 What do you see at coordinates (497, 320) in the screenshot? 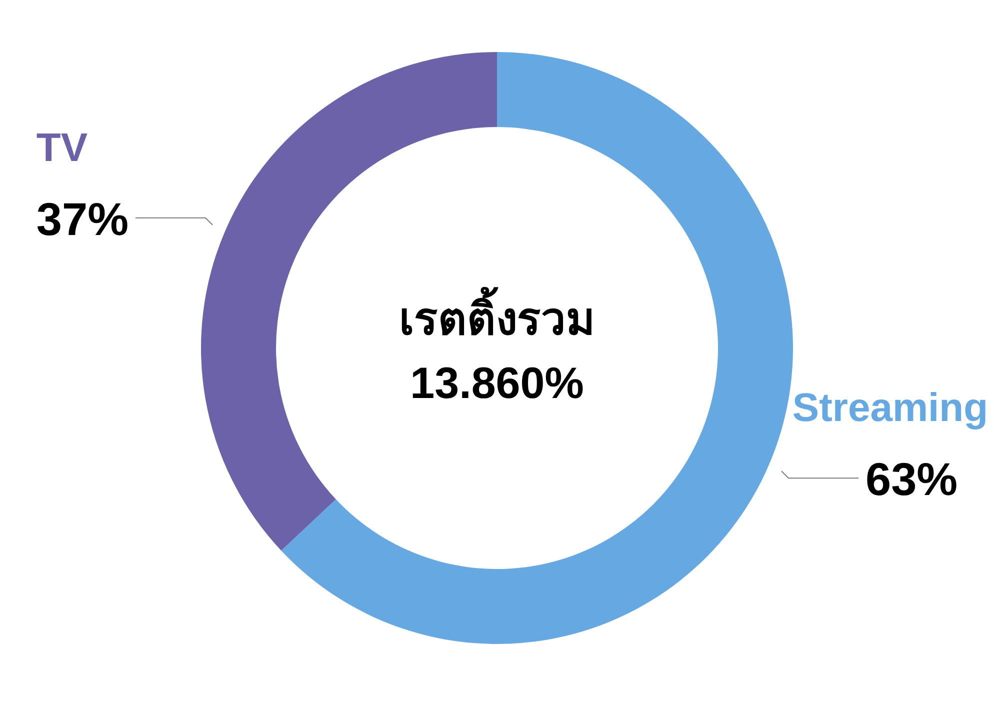
I see `title: เรตติ้งรวม` at bounding box center [497, 320].